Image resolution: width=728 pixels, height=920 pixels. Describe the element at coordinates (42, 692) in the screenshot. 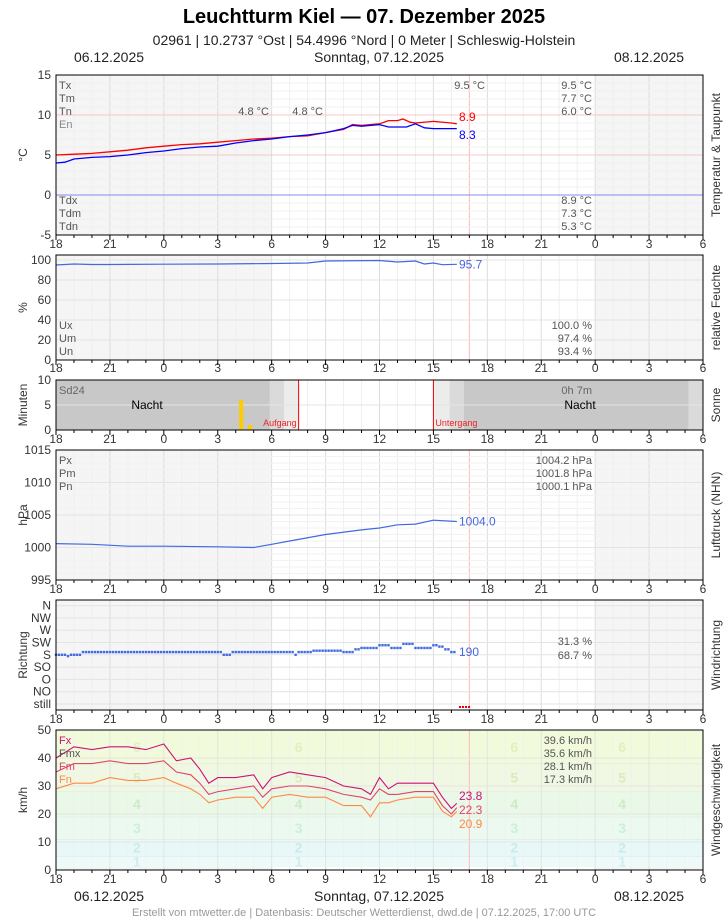

I see `y-tick-label: NO` at that location.